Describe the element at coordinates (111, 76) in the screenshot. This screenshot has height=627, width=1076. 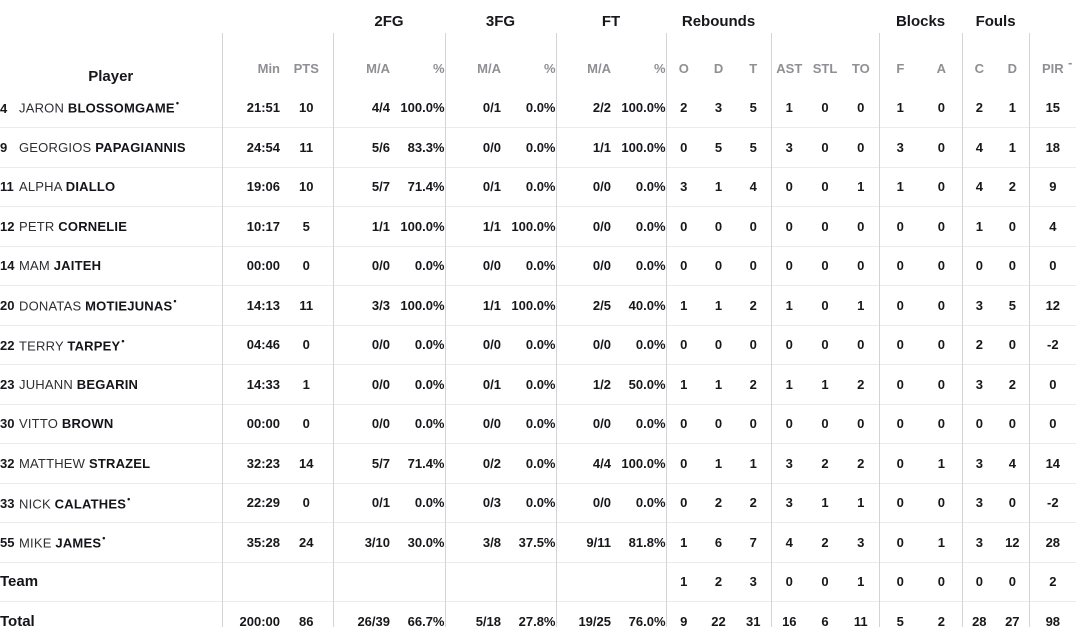
I see `player-column-label: Player` at that location.